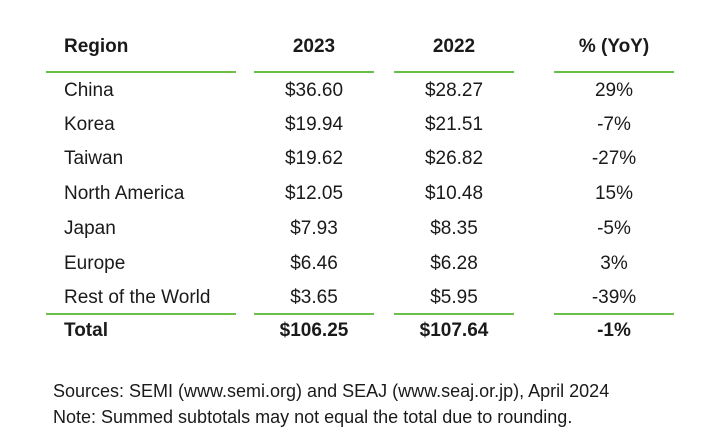 The height and width of the screenshot is (448, 728). Describe the element at coordinates (314, 72) in the screenshot. I see `header-rule-2023` at that location.